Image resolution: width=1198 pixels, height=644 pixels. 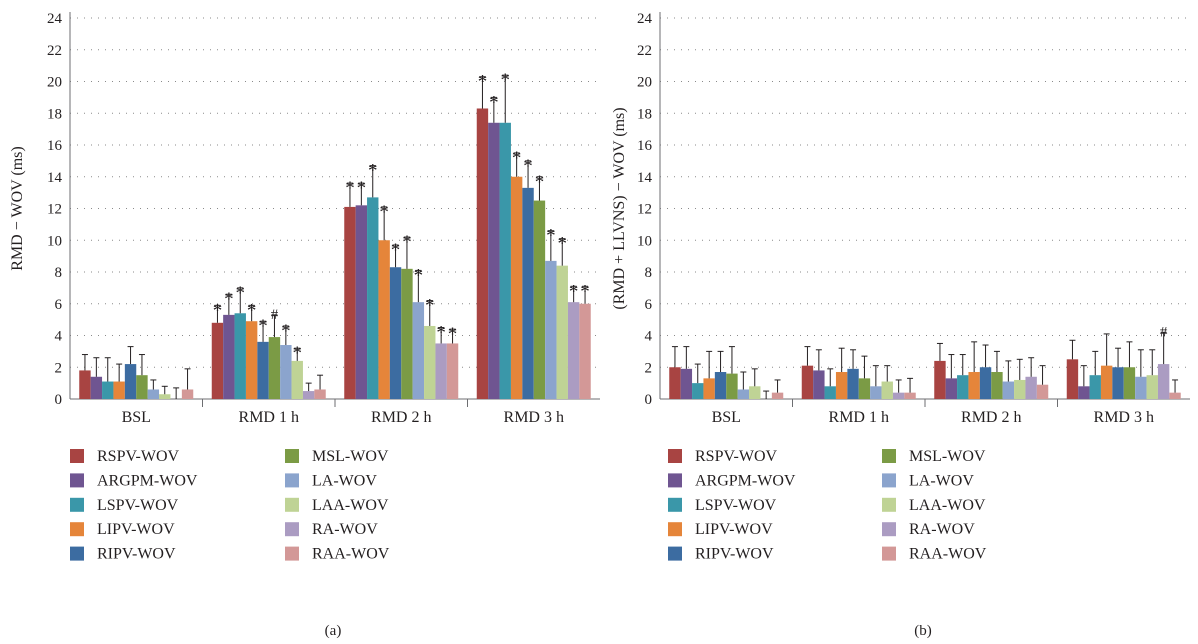 What do you see at coordinates (947, 505) in the screenshot?
I see `legend-label: LAA-WOV` at bounding box center [947, 505].